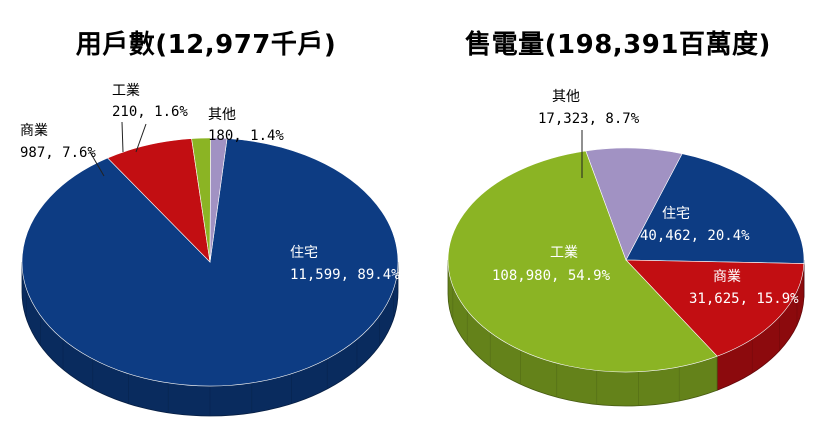 Image resolution: width=824 pixels, height=427 pixels. Describe the element at coordinates (150, 112) in the screenshot. I see `label-customers-industrial-value: 210, 1.6%` at that location.